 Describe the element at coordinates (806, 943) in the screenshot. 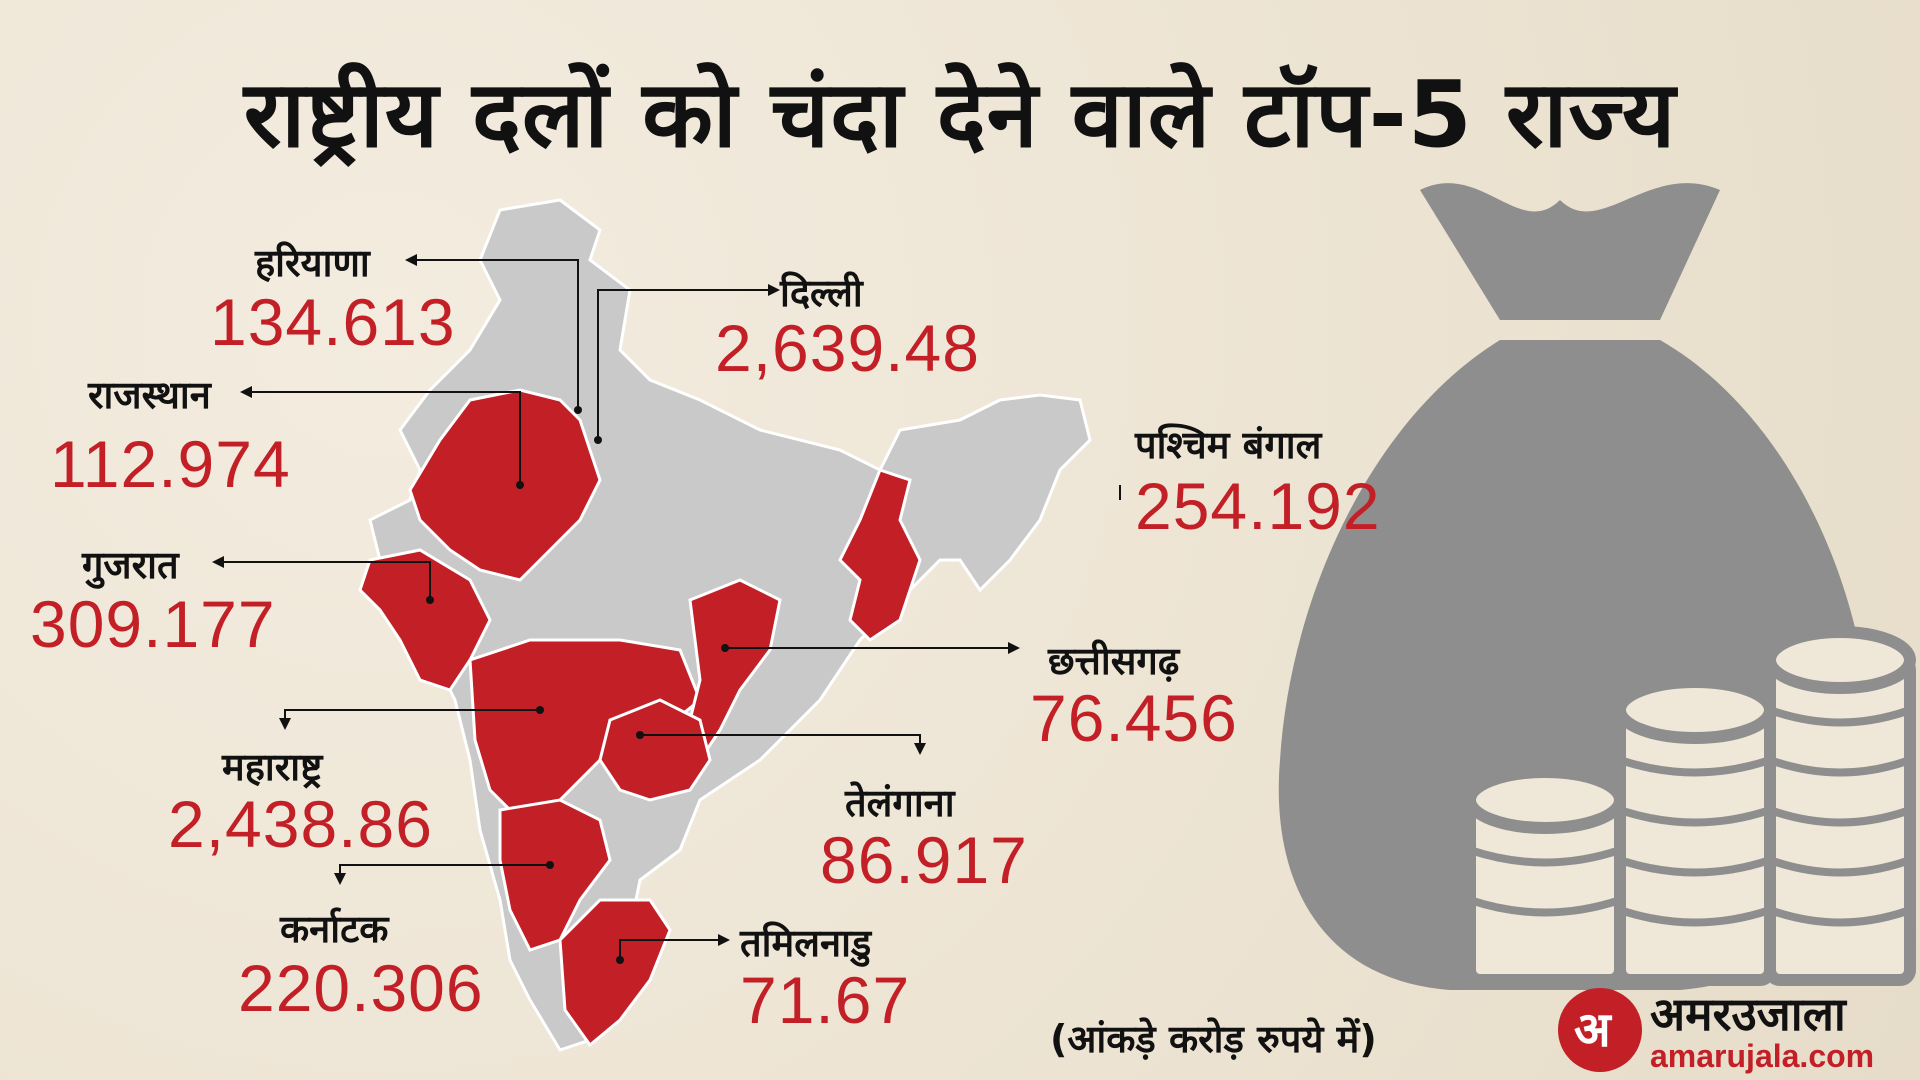

I see `label-tamilnadu: तमिलनाडु` at that location.